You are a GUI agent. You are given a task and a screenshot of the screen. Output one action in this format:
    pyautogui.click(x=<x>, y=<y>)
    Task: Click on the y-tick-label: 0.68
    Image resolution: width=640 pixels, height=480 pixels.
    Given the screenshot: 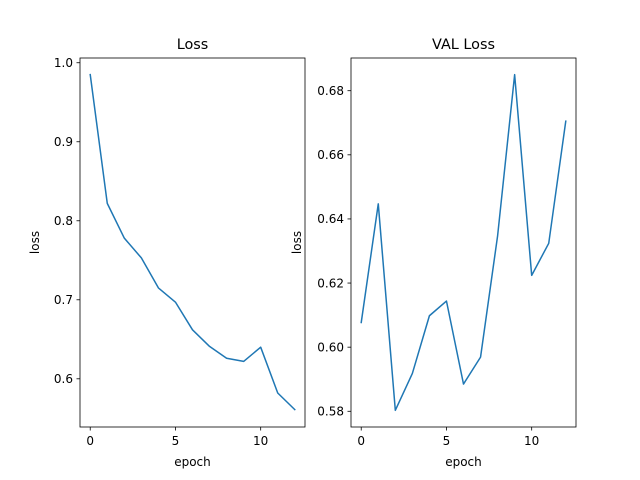 What is the action you would take?
    pyautogui.click(x=330, y=91)
    